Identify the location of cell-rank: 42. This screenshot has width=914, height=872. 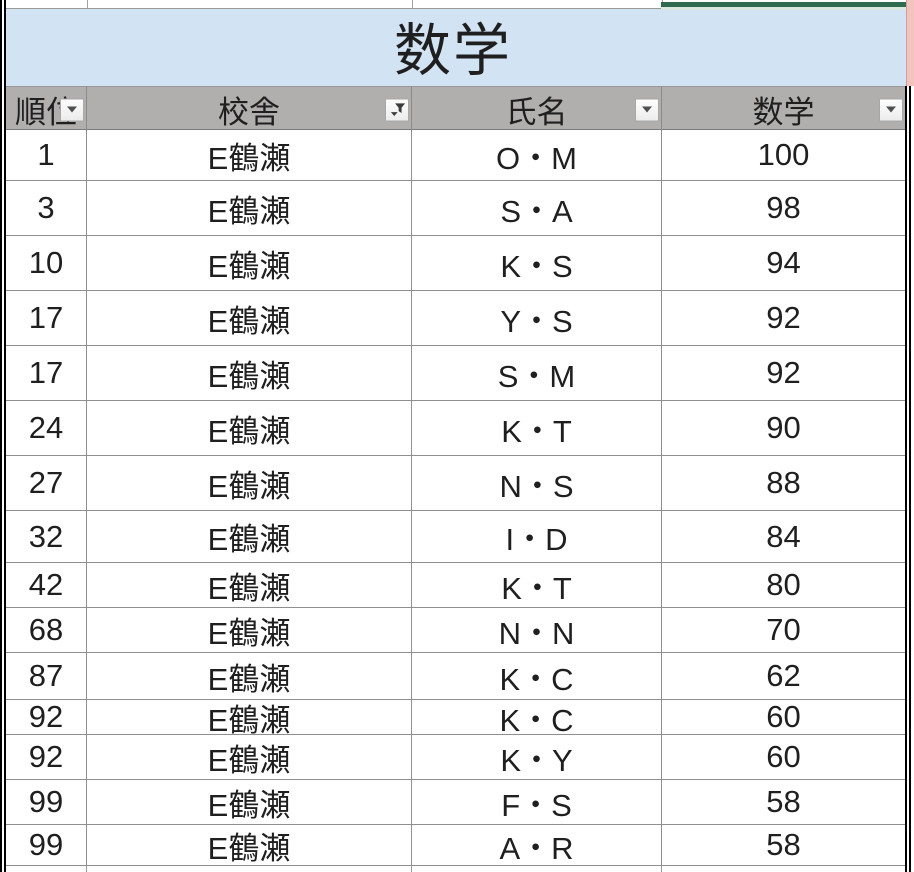
(46, 585).